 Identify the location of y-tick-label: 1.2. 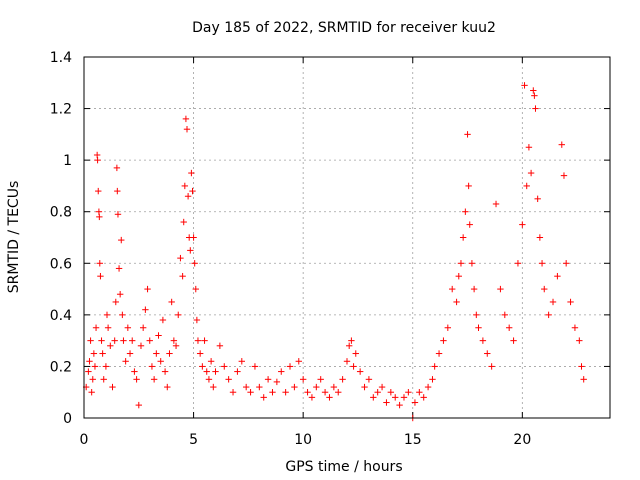
(61, 110).